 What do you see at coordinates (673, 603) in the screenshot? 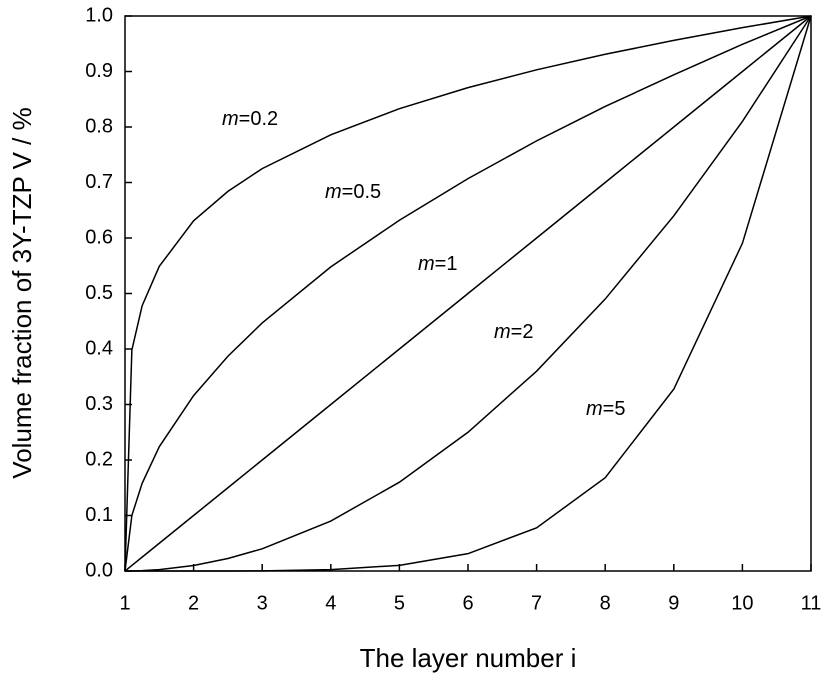
I see `x-tick-label: 9` at bounding box center [673, 603].